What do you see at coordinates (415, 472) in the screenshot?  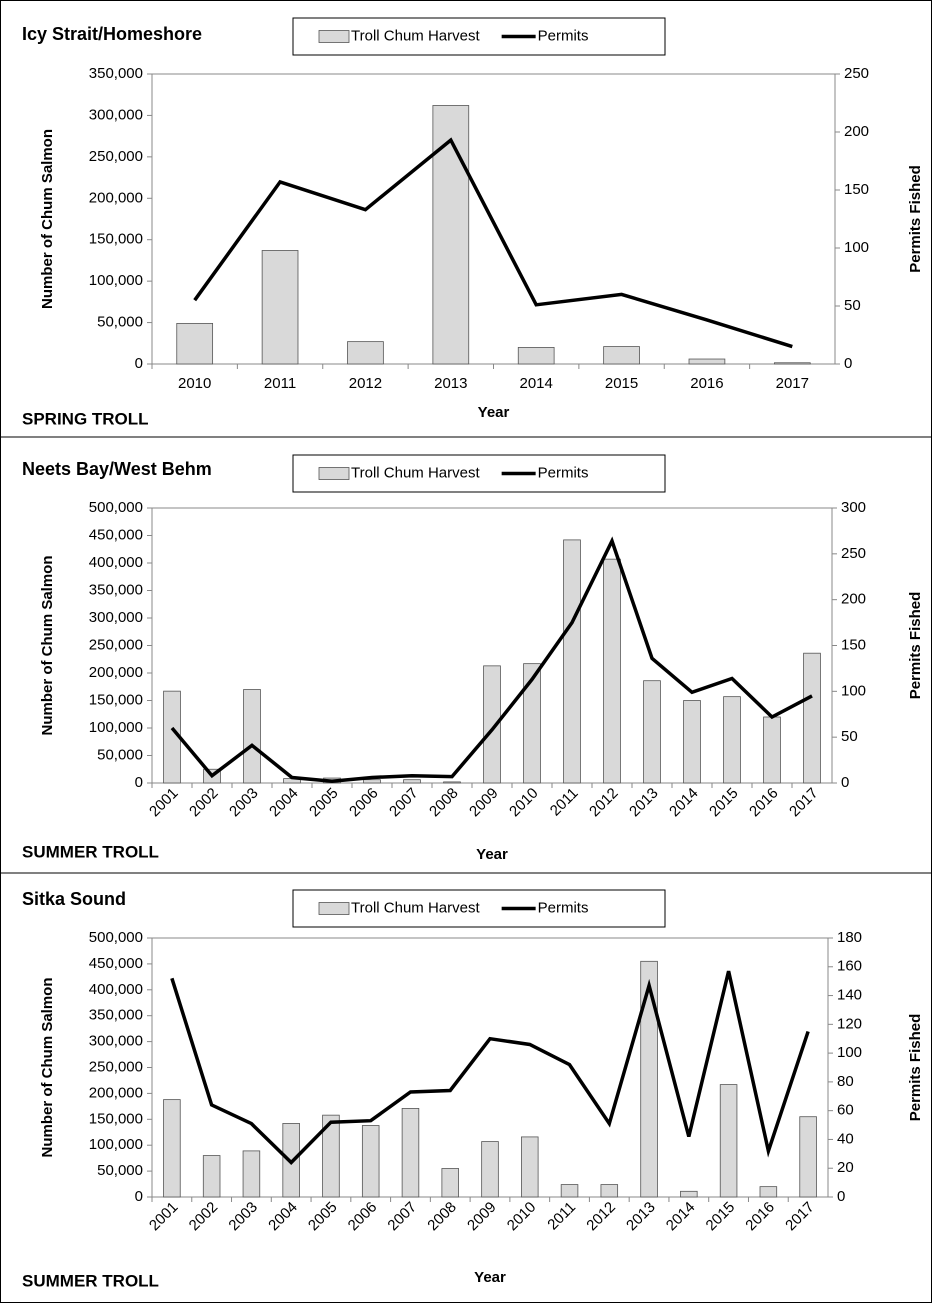 I see `legend-label: Troll Chum Harvest` at bounding box center [415, 472].